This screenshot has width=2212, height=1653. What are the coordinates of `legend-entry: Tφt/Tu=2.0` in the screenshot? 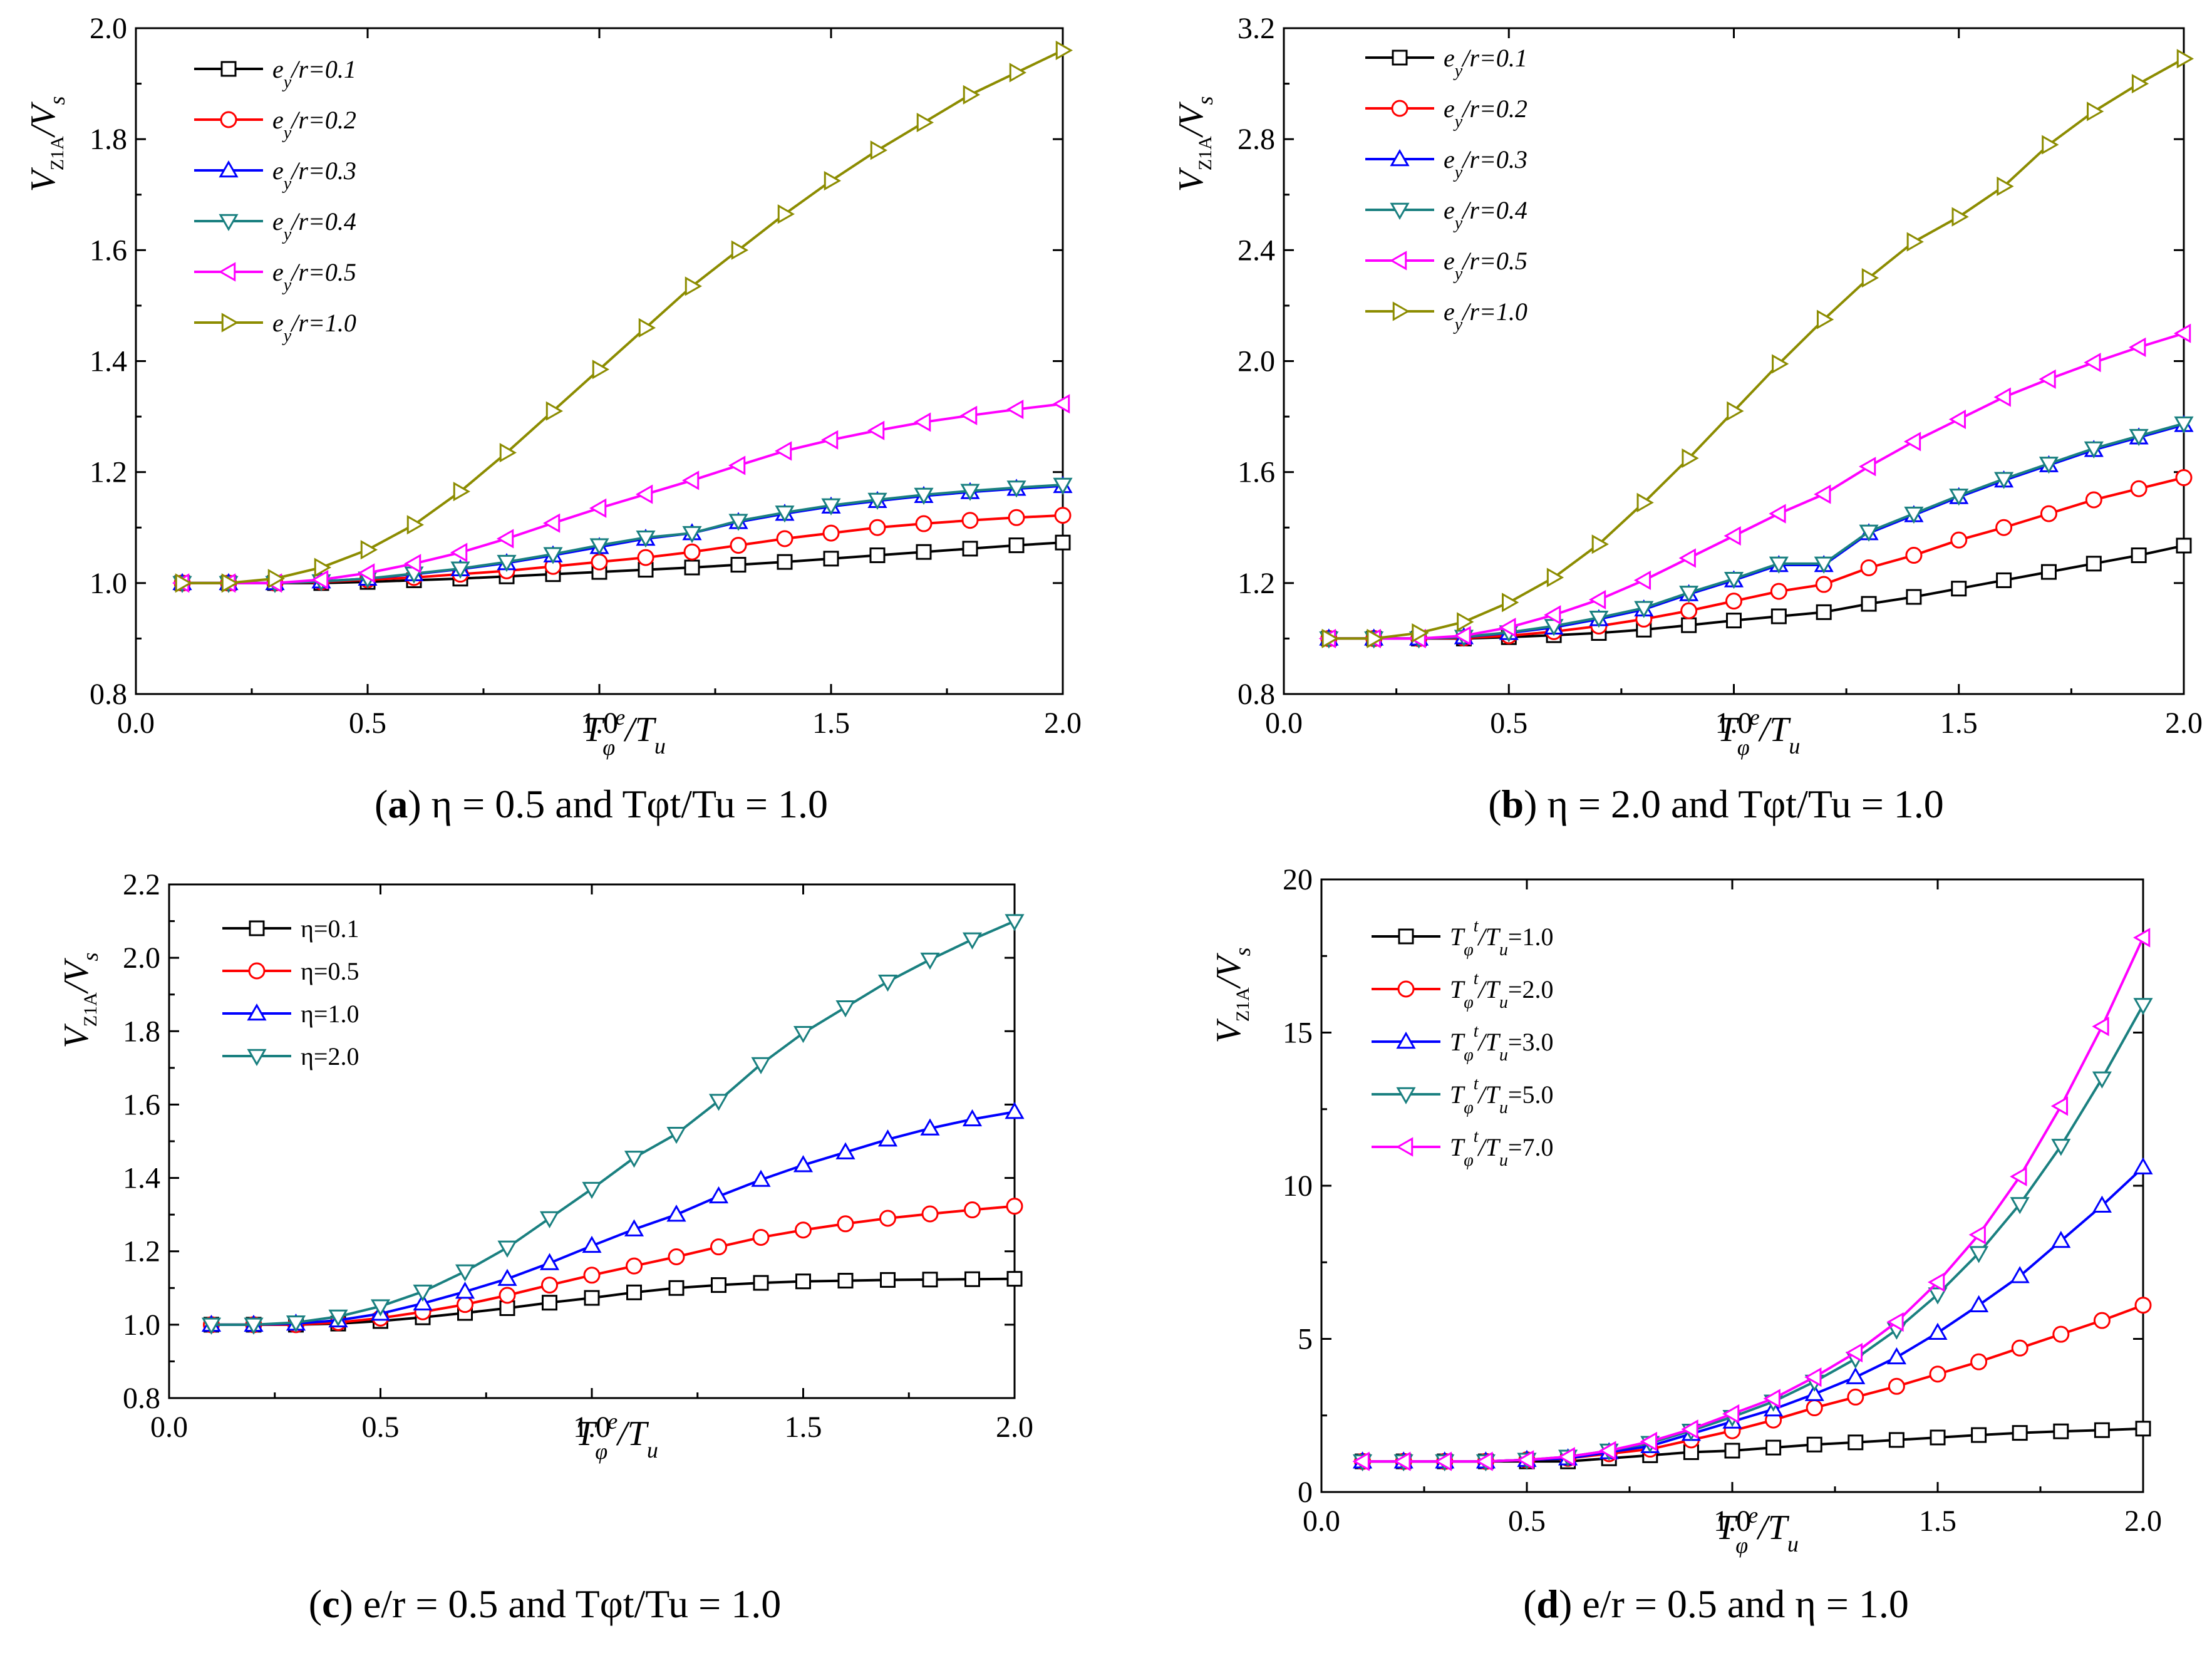 It's located at (1462, 990).